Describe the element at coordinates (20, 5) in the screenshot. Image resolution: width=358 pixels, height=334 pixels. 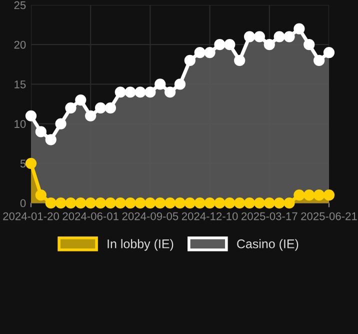
I see `y-tick-label: 25` at that location.